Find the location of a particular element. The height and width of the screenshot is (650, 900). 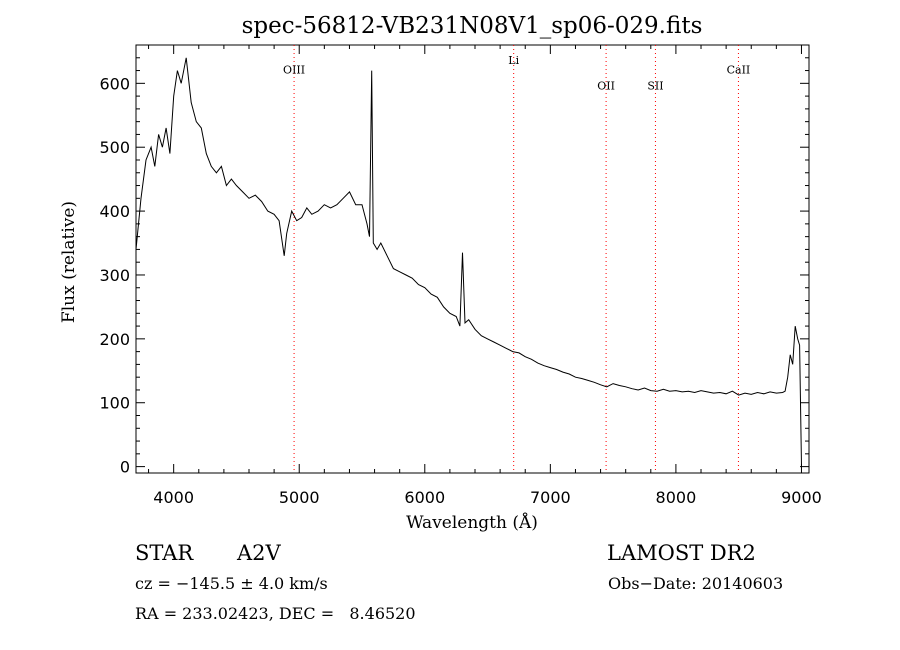

chart-title: spec-56812-VB231N08V1_sp06-029.fits is located at coordinates (472, 26).